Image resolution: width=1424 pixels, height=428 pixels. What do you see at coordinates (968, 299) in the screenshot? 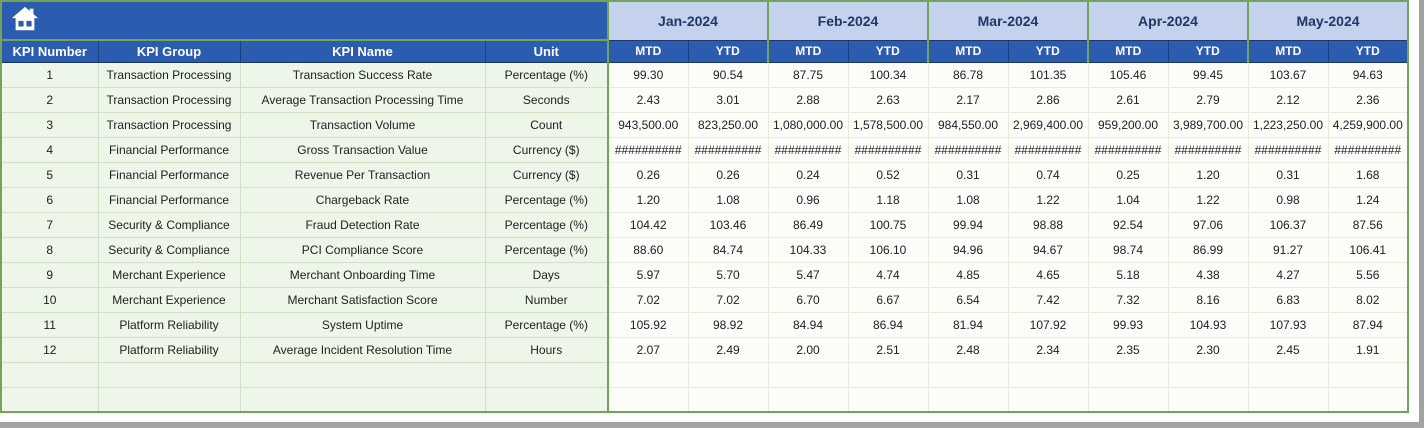
I see `value-cell: 6.54` at bounding box center [968, 299].